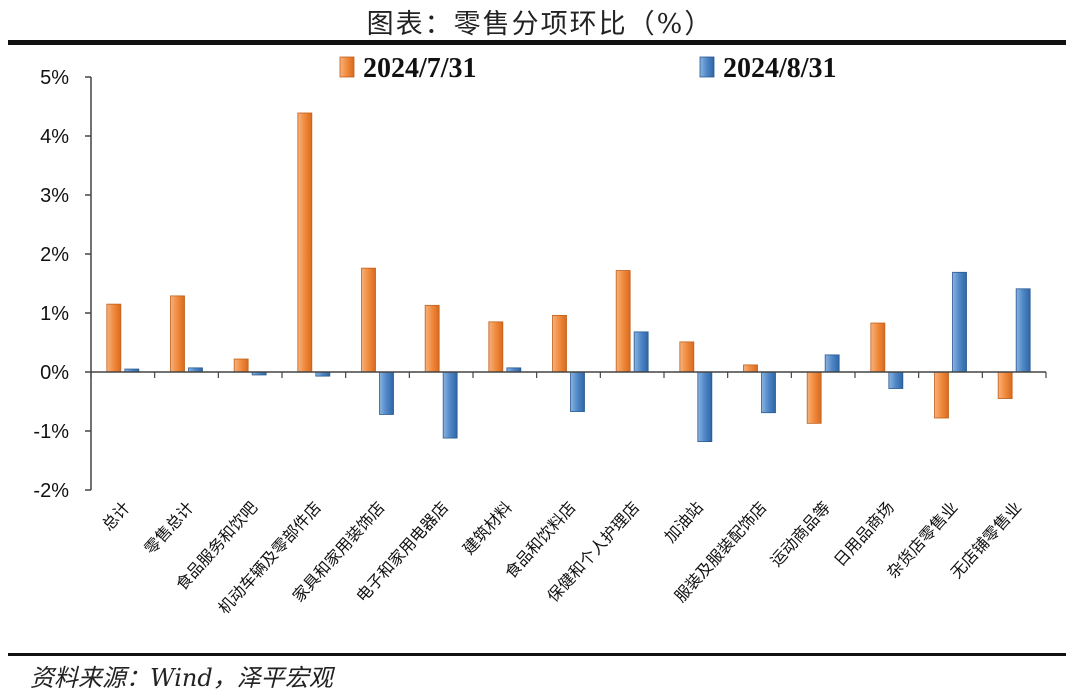 The width and height of the screenshot is (1080, 696). I want to click on y-tick-label: 1%, so click(54, 314).